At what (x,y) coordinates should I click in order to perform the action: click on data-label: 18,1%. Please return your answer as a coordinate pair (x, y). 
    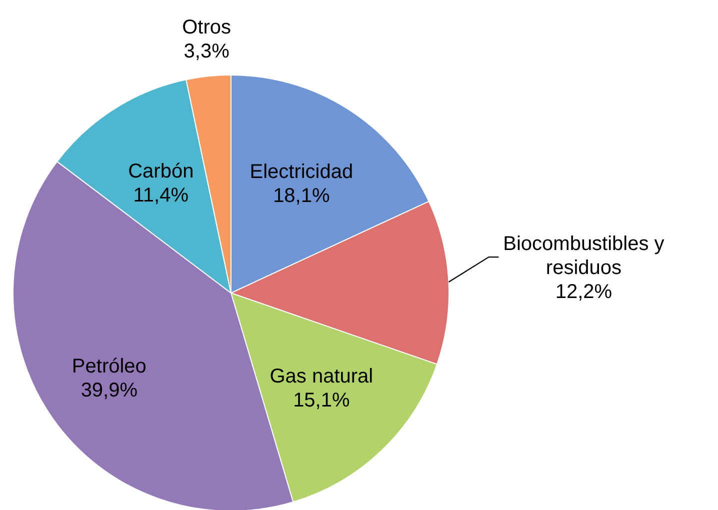
    Looking at the image, I should click on (301, 195).